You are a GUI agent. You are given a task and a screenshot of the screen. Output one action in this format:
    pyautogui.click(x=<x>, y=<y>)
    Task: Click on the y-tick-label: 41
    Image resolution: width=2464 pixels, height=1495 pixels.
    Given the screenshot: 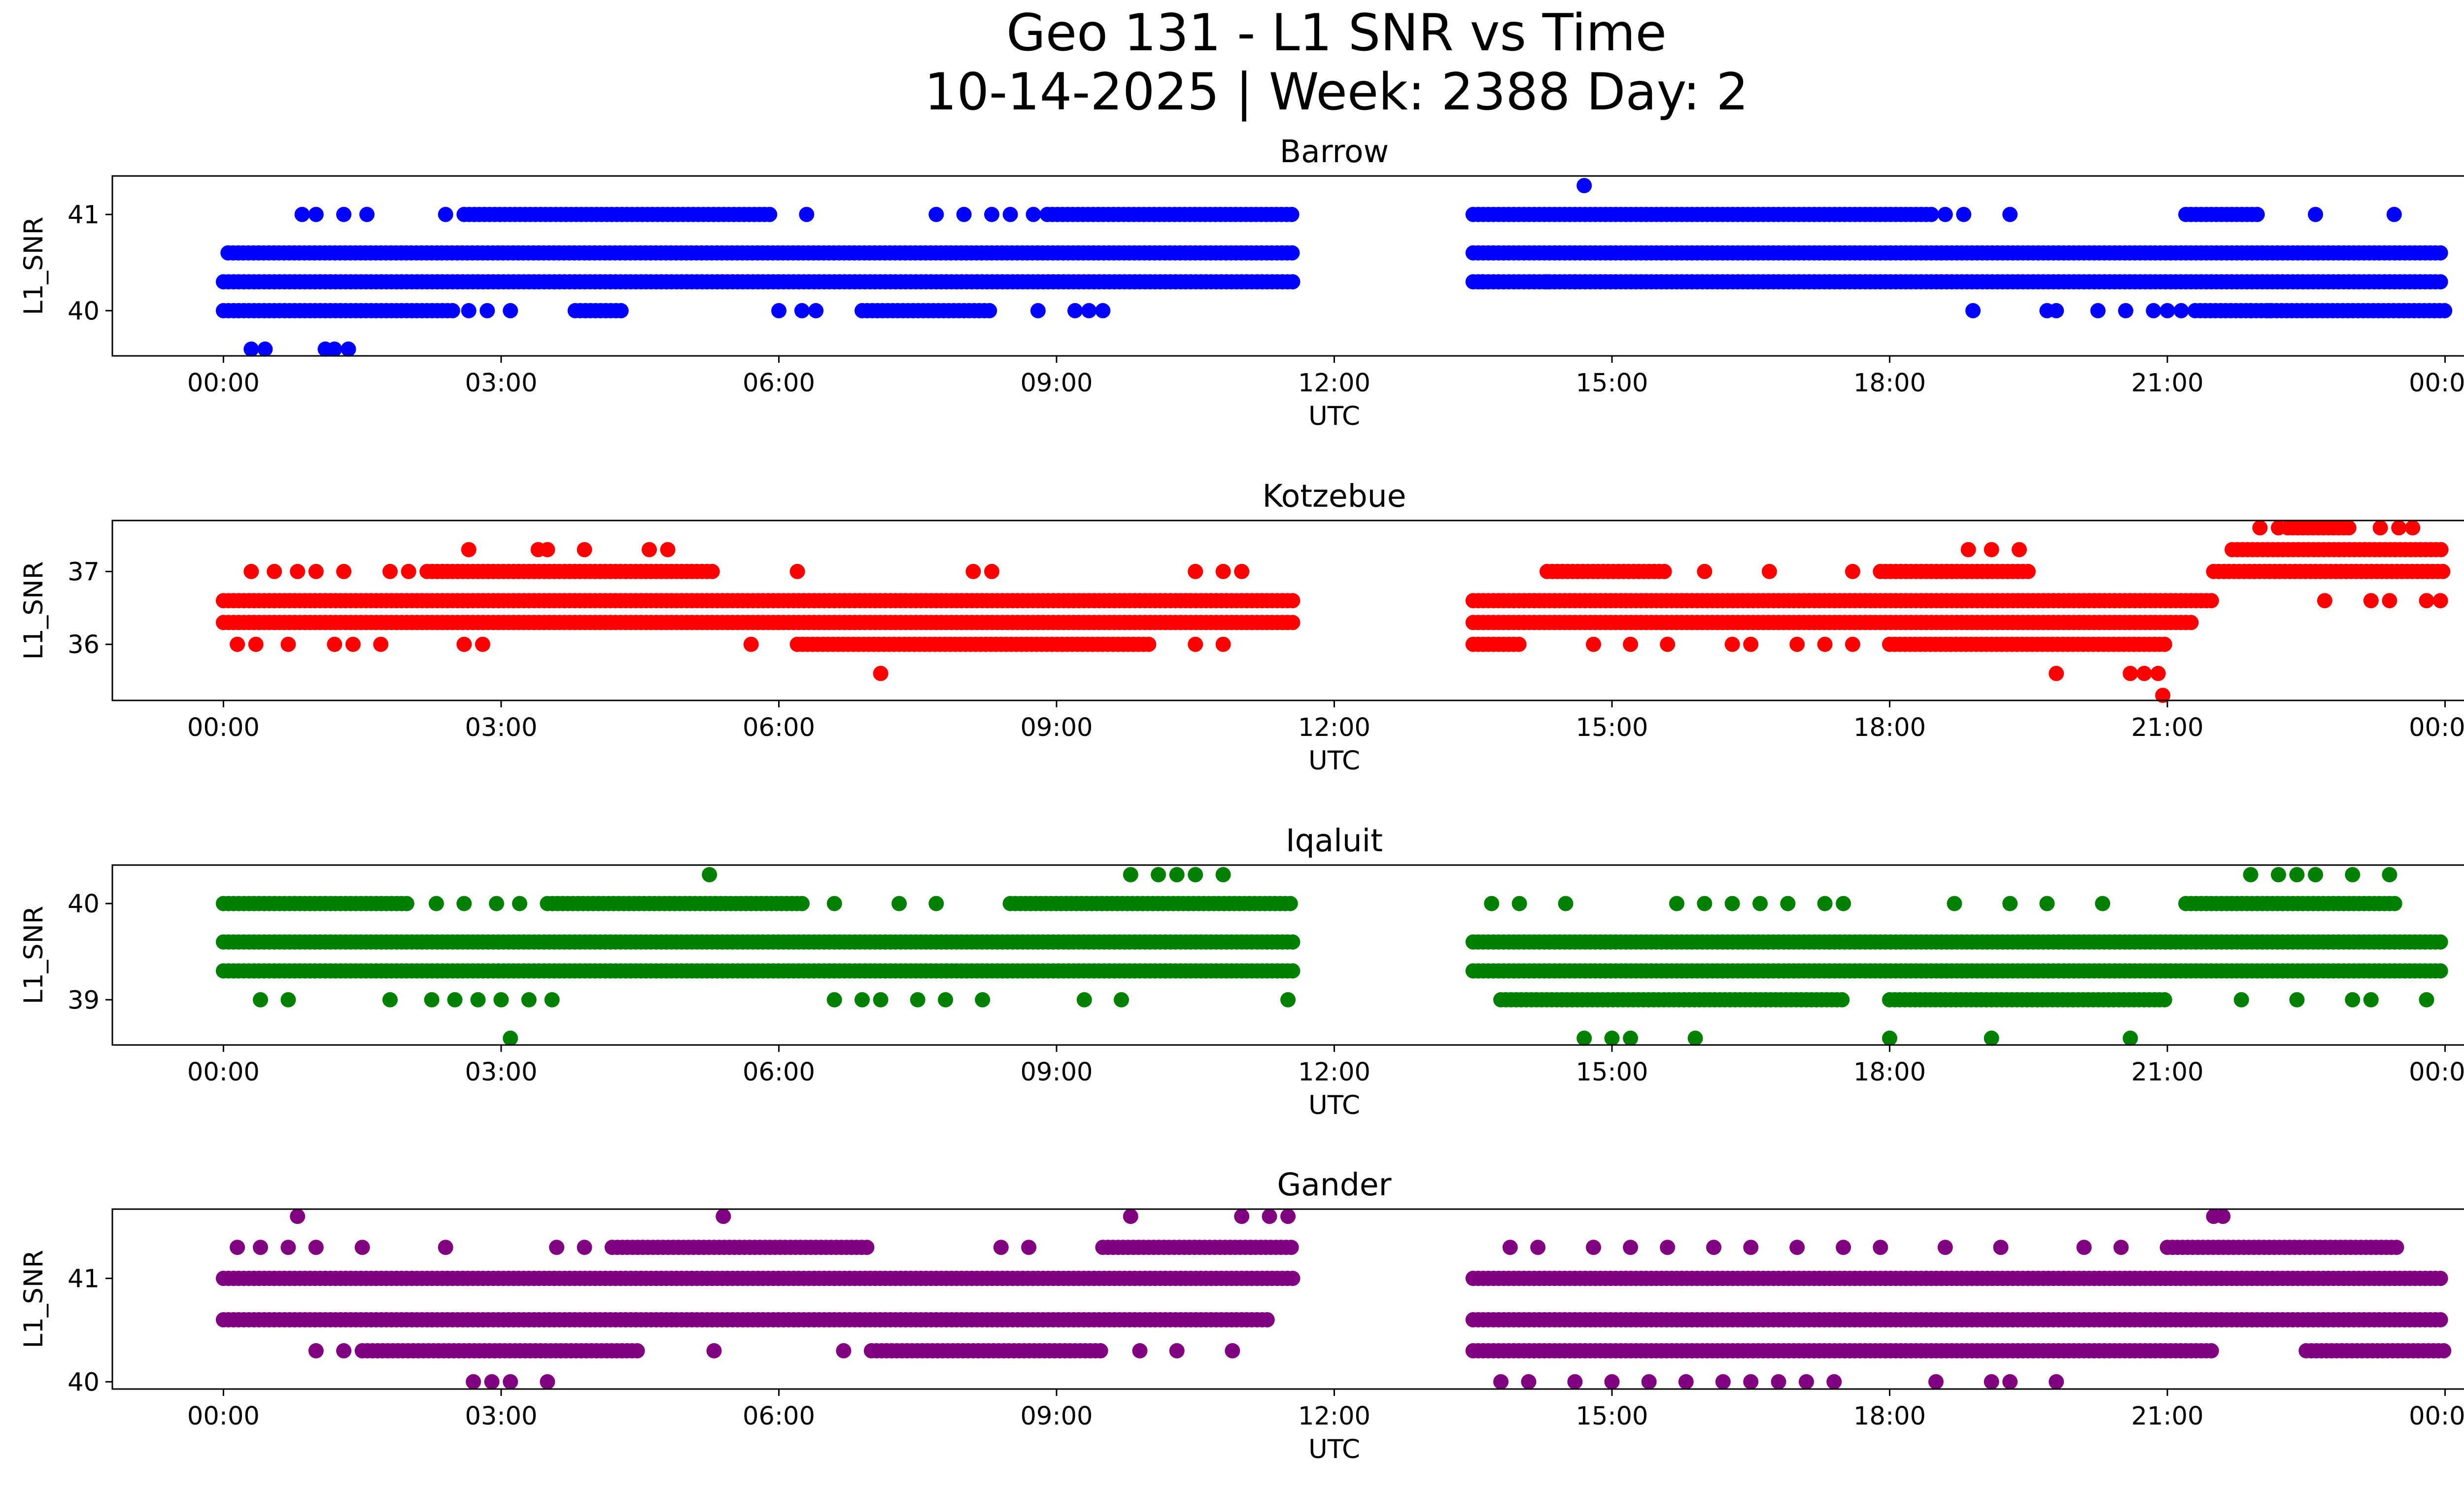 What is the action you would take?
    pyautogui.click(x=84, y=1279)
    